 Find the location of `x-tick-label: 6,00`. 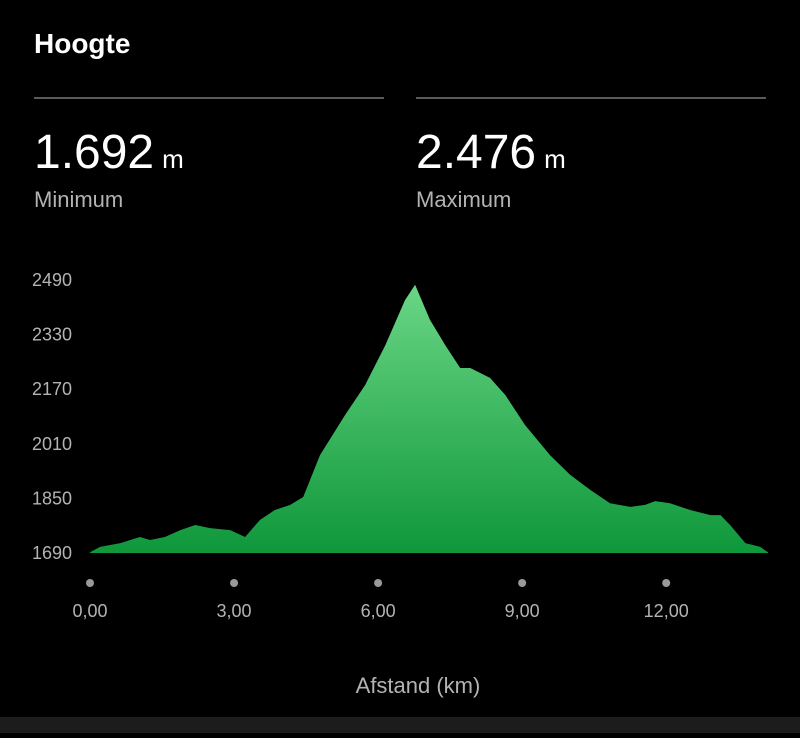

x-tick-label: 6,00 is located at coordinates (378, 611).